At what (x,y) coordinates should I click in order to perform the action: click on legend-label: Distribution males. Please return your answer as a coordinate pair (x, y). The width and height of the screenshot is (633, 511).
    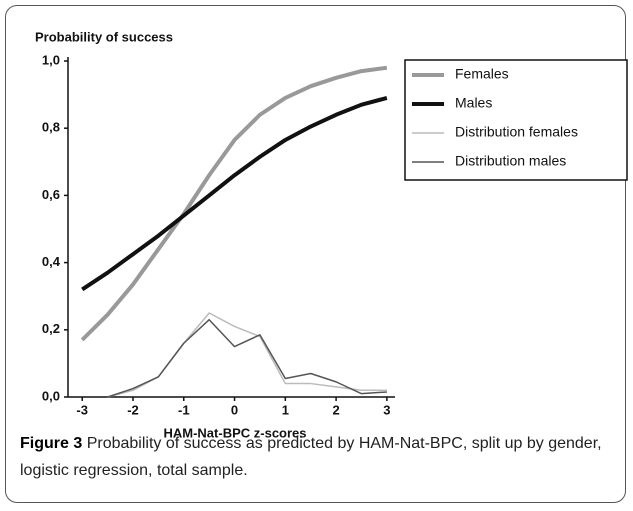
    Looking at the image, I should click on (510, 161).